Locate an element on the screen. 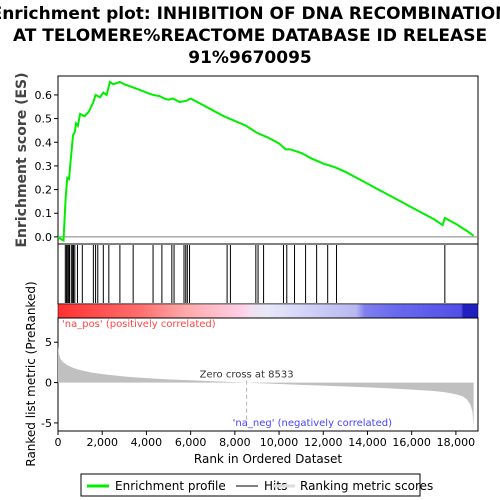 The height and width of the screenshot is (500, 500). x-tick-label: 14,000 is located at coordinates (367, 442).